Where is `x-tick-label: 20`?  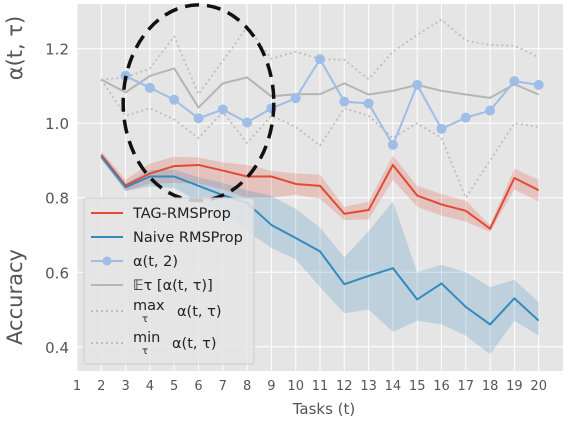
x-tick-label: 20 is located at coordinates (538, 386).